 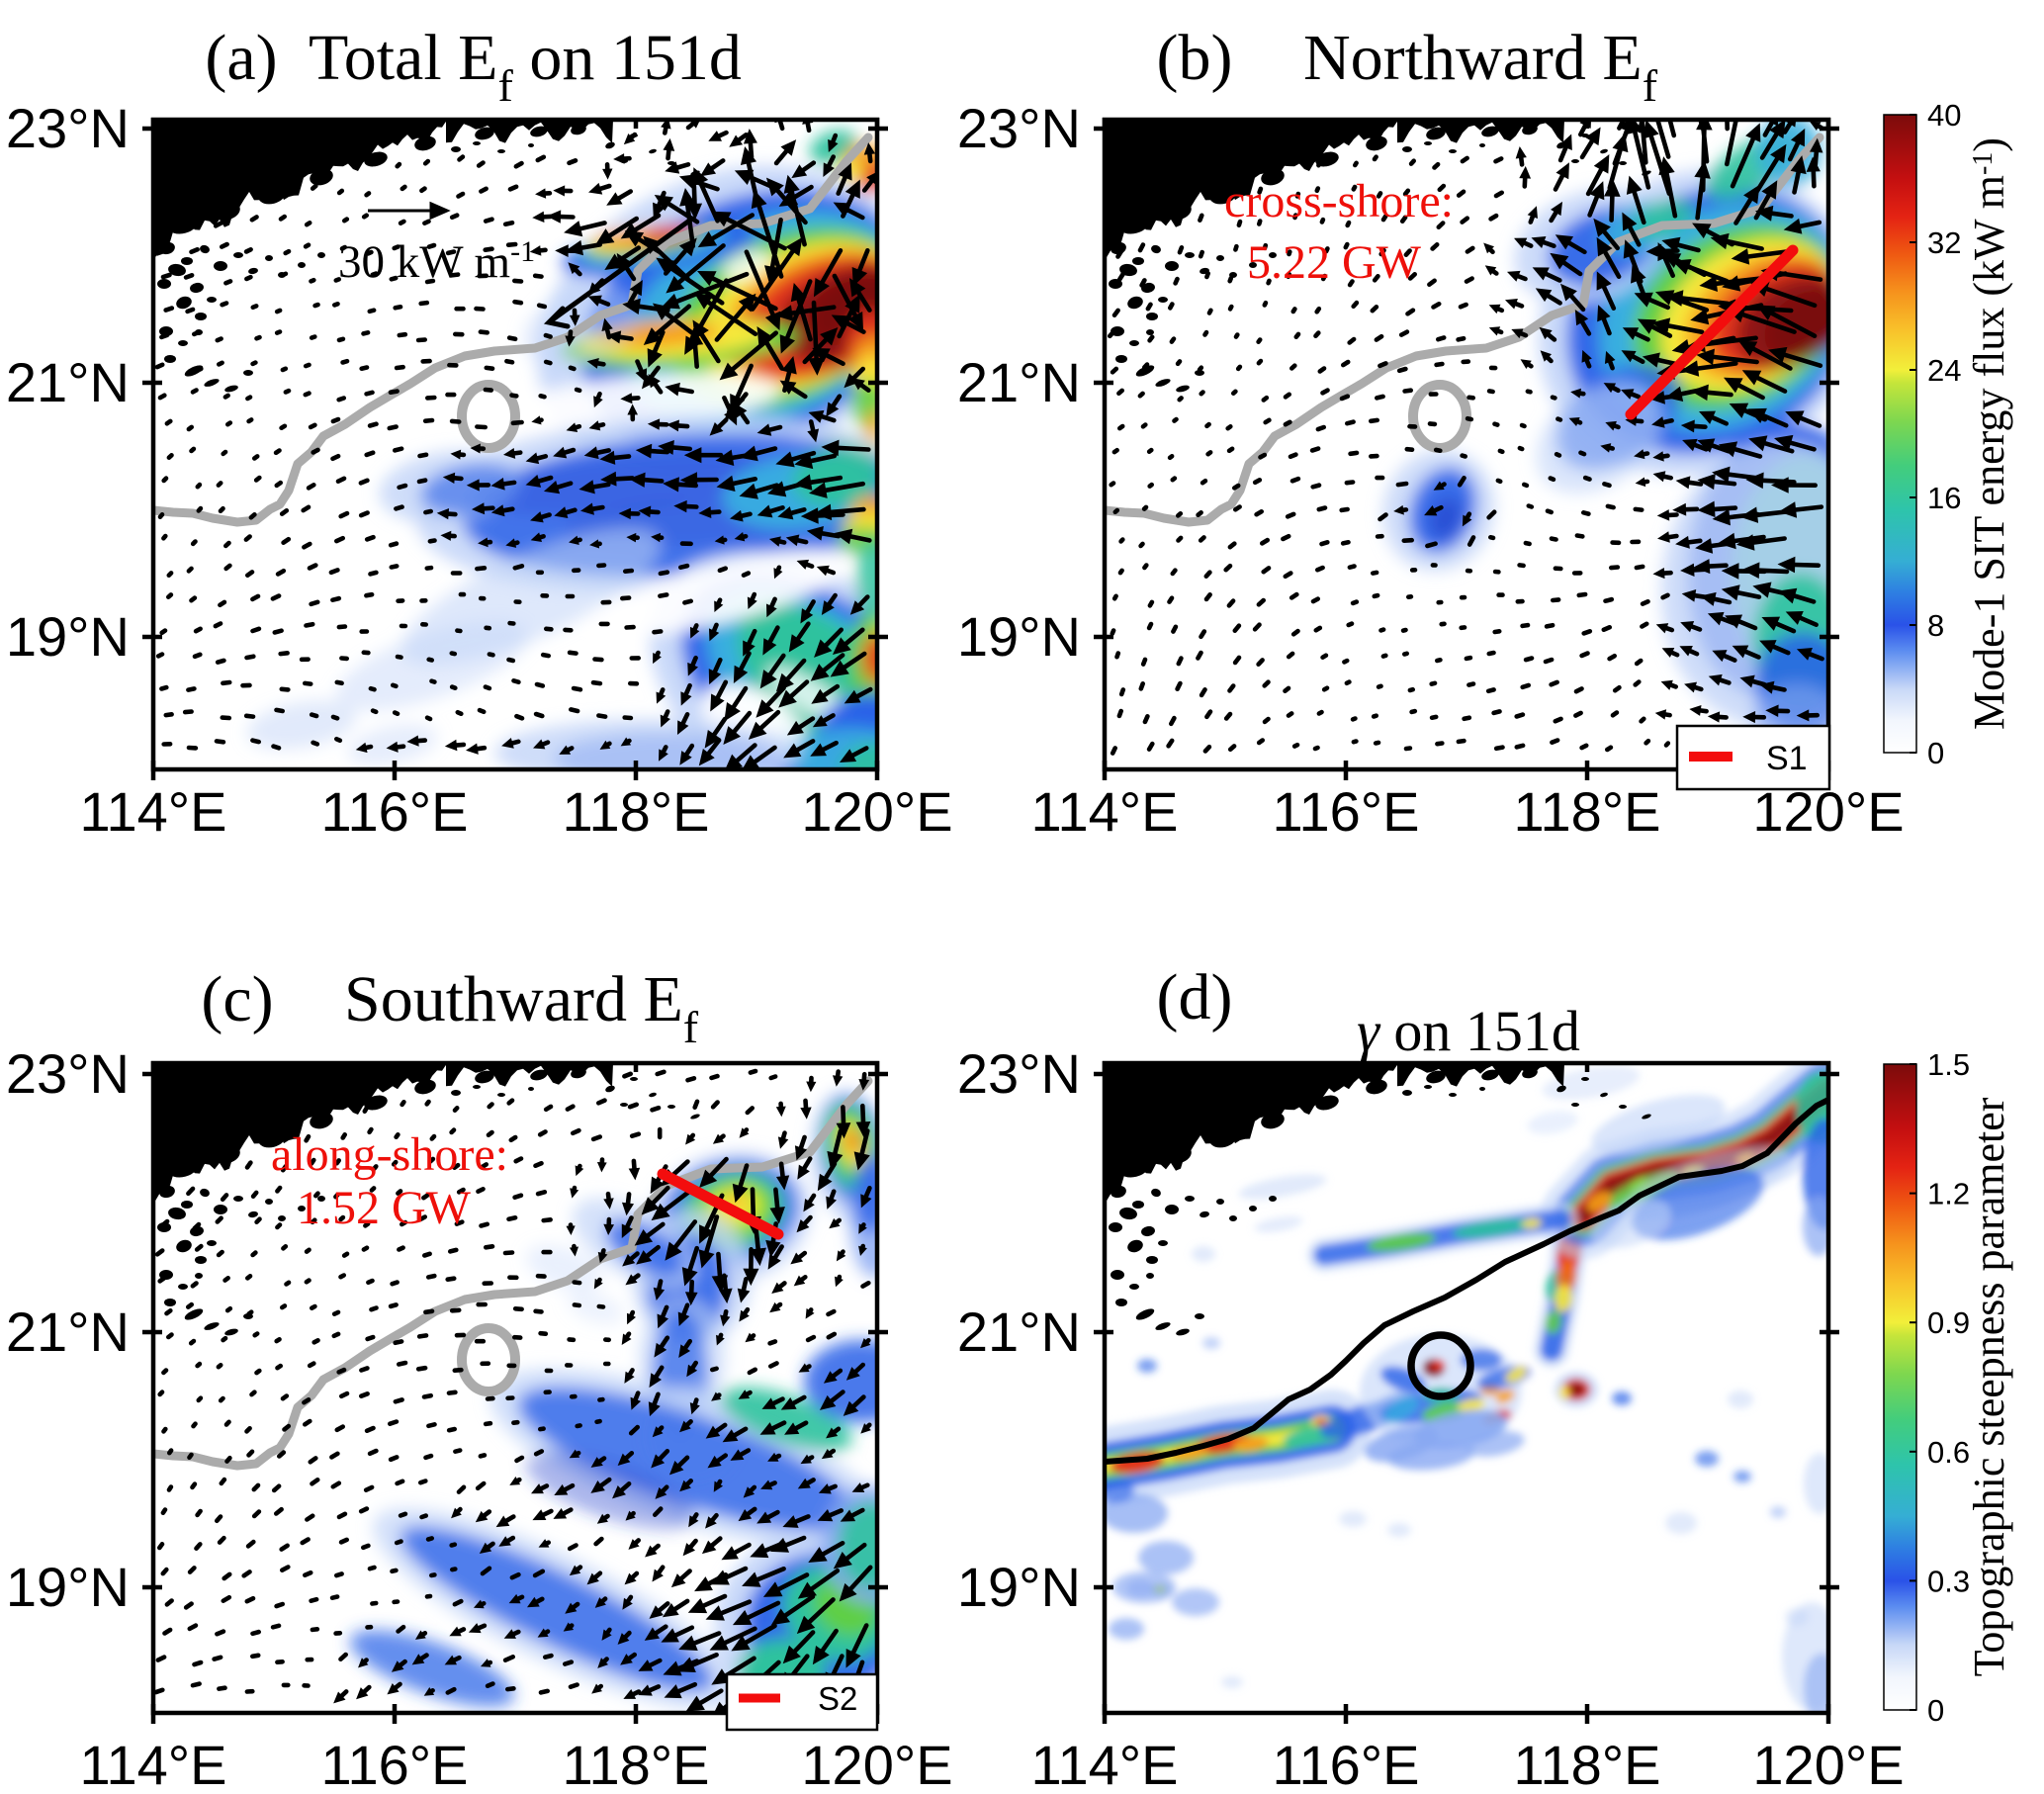 I want to click on svg-text: 8, so click(x=1935, y=626).